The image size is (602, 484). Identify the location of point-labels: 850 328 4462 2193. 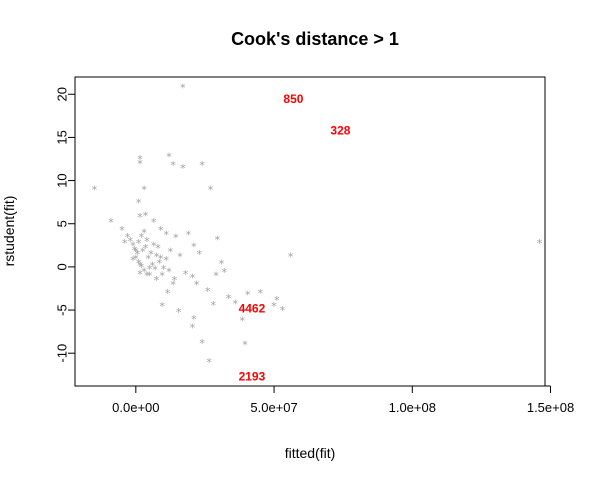
(295, 238).